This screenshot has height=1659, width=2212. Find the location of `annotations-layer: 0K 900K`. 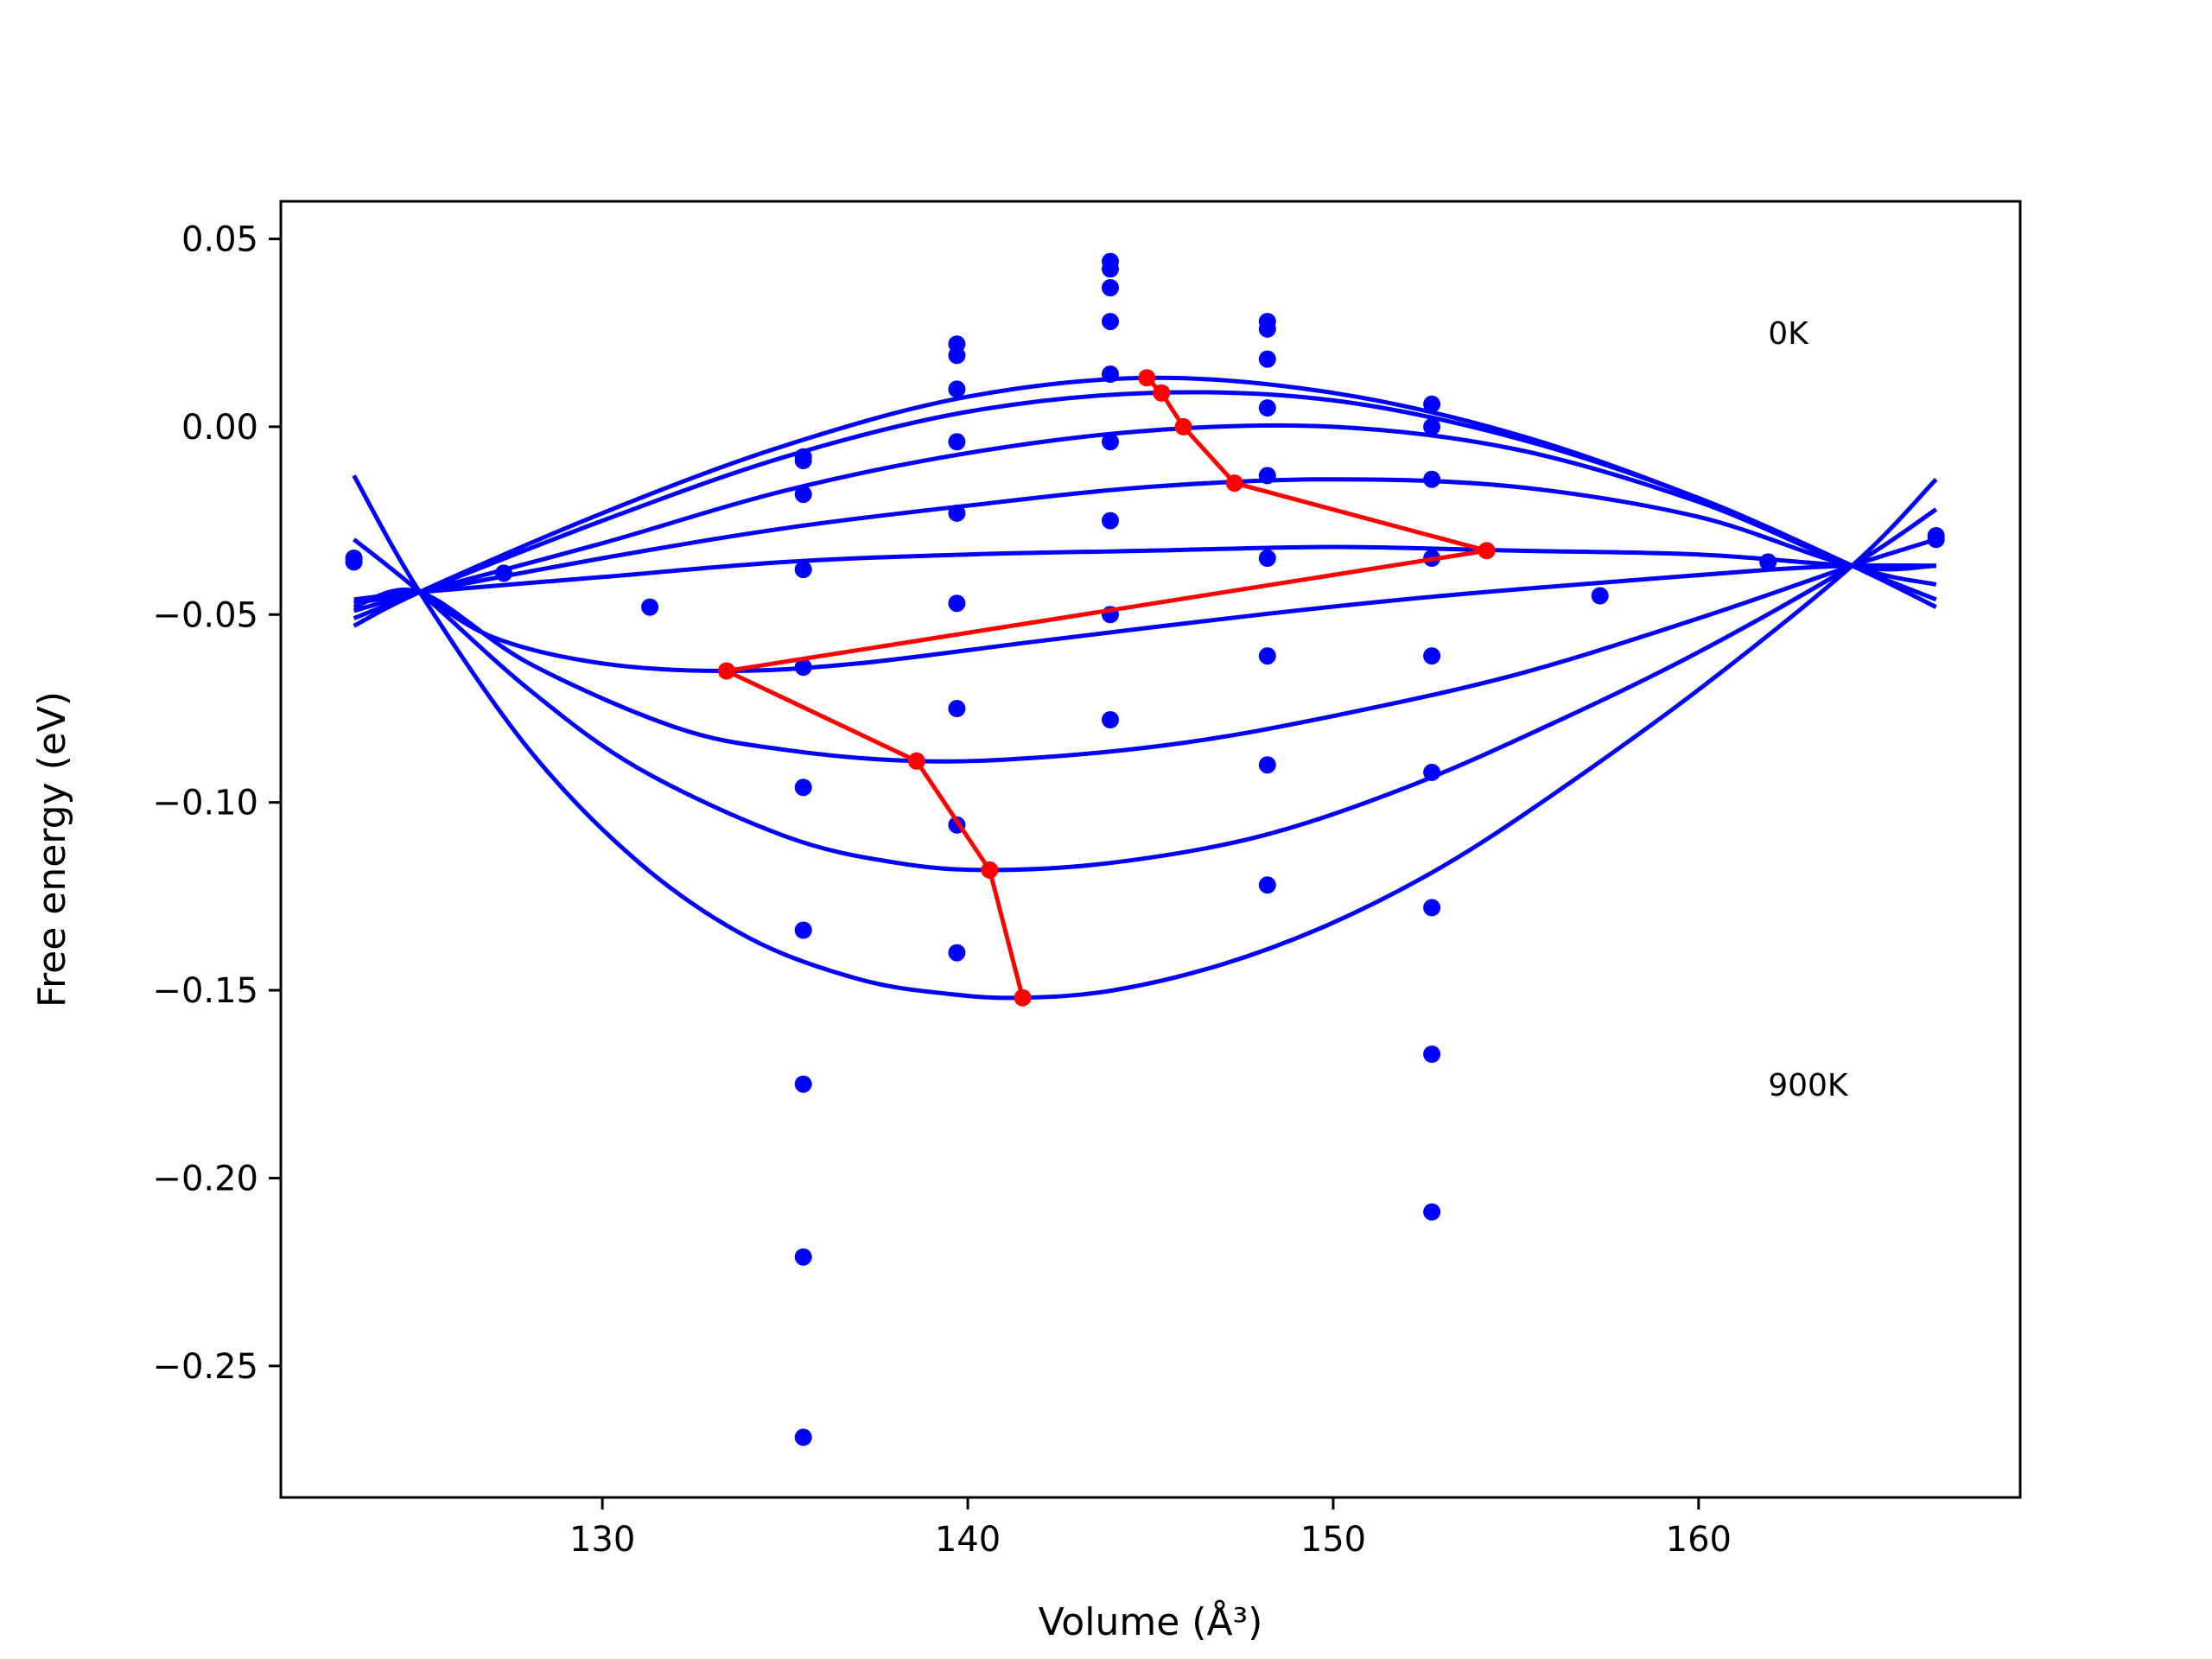

annotations-layer: 0K 900K is located at coordinates (1808, 709).